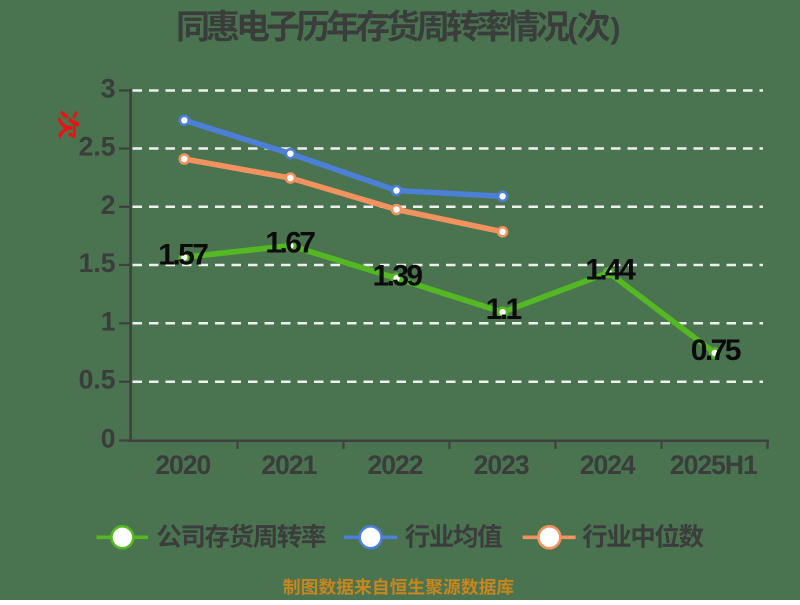  What do you see at coordinates (108, 321) in the screenshot?
I see `svg-text: 1` at bounding box center [108, 321].